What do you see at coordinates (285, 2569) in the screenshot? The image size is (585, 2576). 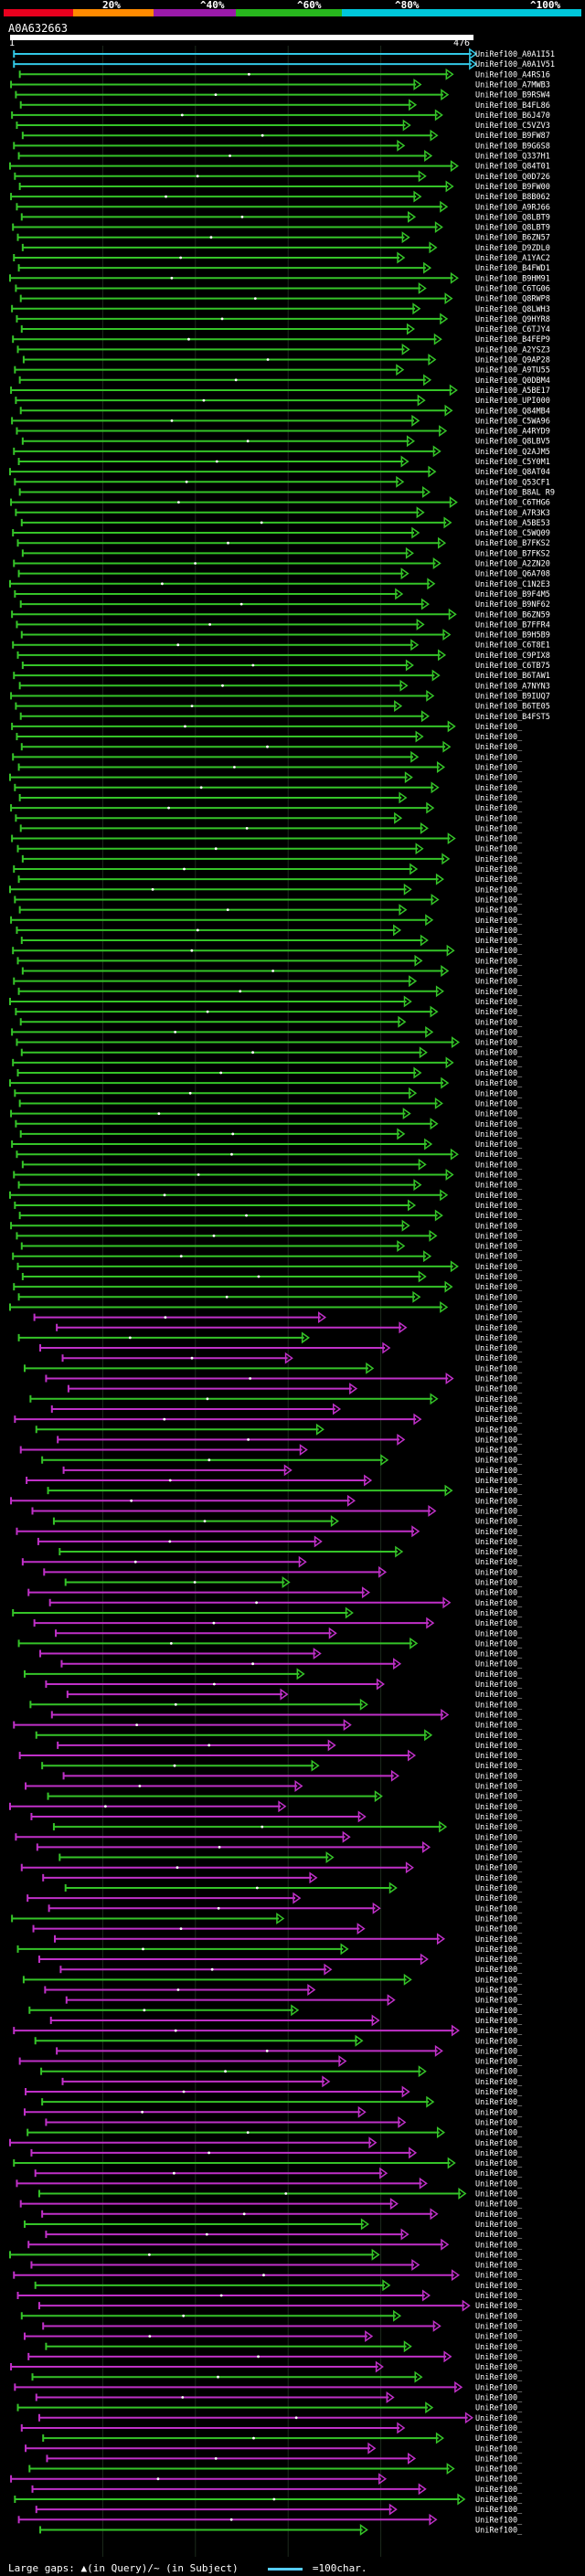 I see `footer-scale-line` at bounding box center [285, 2569].